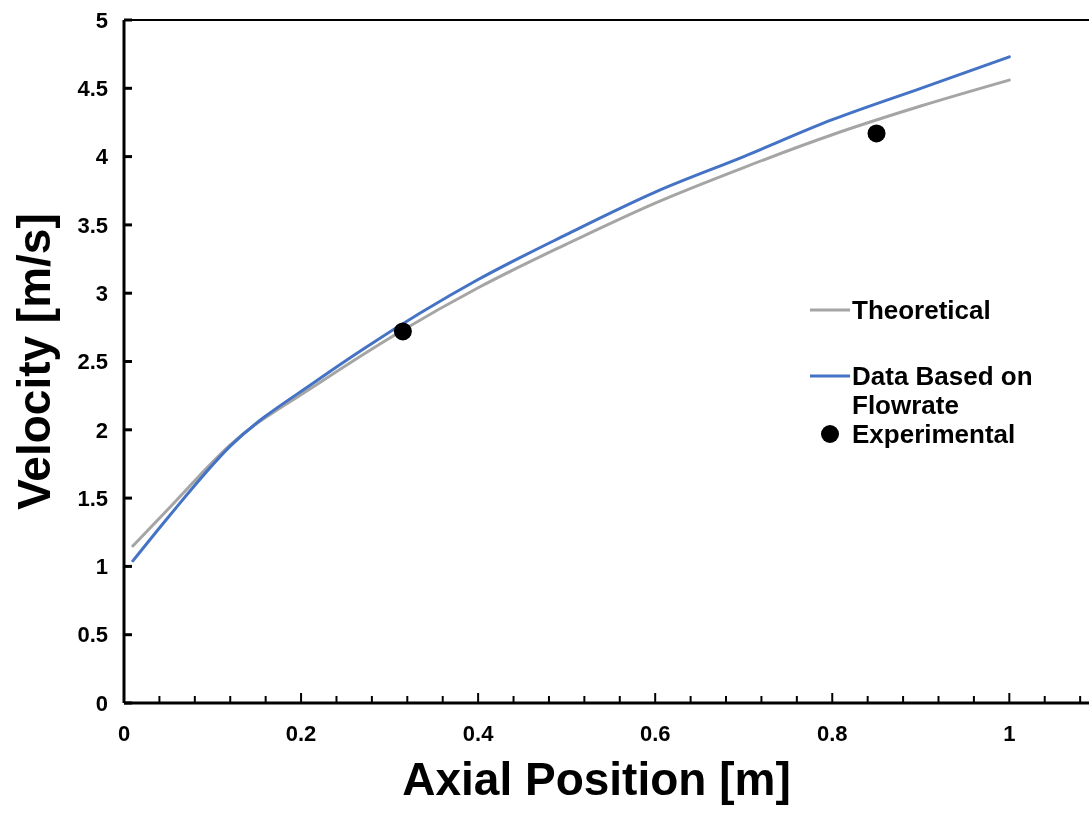 The width and height of the screenshot is (1089, 813). Describe the element at coordinates (92, 635) in the screenshot. I see `y-tick-label: 0.5` at that location.